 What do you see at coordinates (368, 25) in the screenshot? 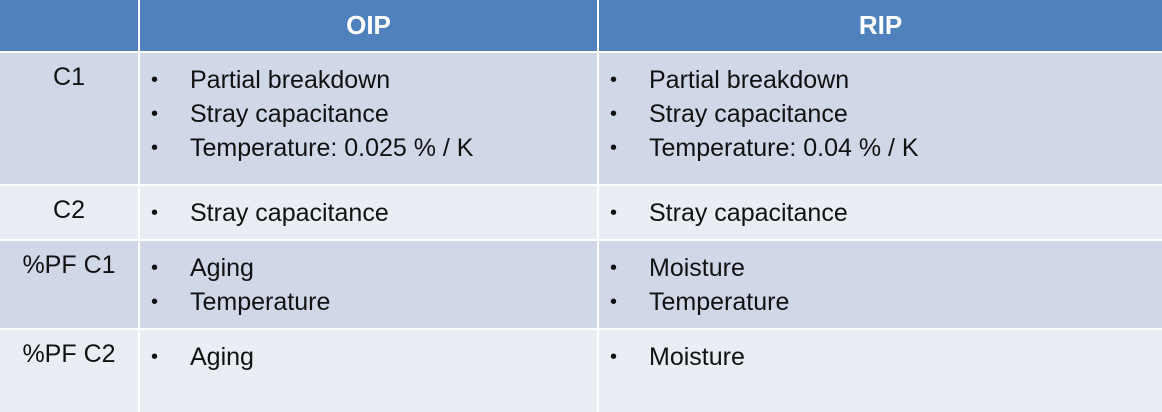
I see `header-cell-oip: OIP` at bounding box center [368, 25].